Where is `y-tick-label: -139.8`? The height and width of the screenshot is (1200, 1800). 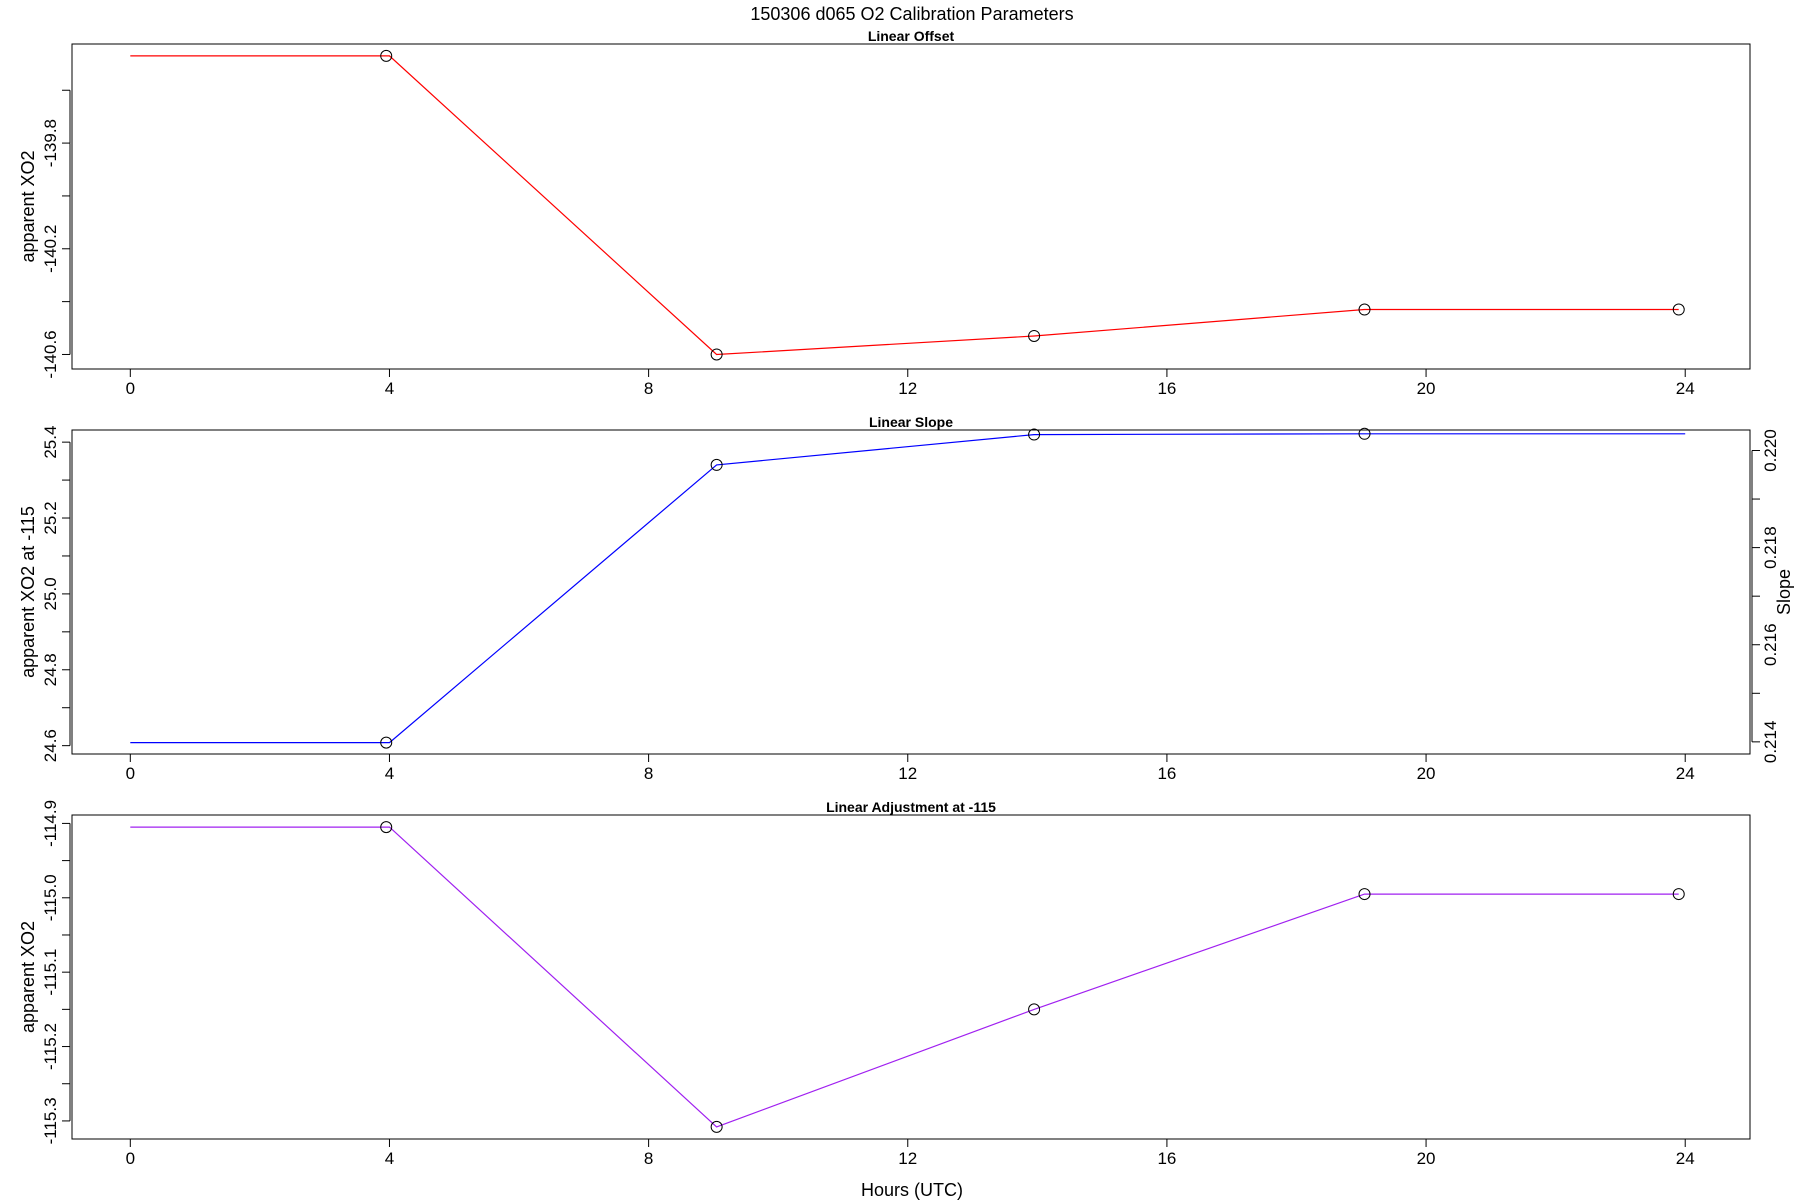
y-tick-label: -139.8 is located at coordinates (50, 143).